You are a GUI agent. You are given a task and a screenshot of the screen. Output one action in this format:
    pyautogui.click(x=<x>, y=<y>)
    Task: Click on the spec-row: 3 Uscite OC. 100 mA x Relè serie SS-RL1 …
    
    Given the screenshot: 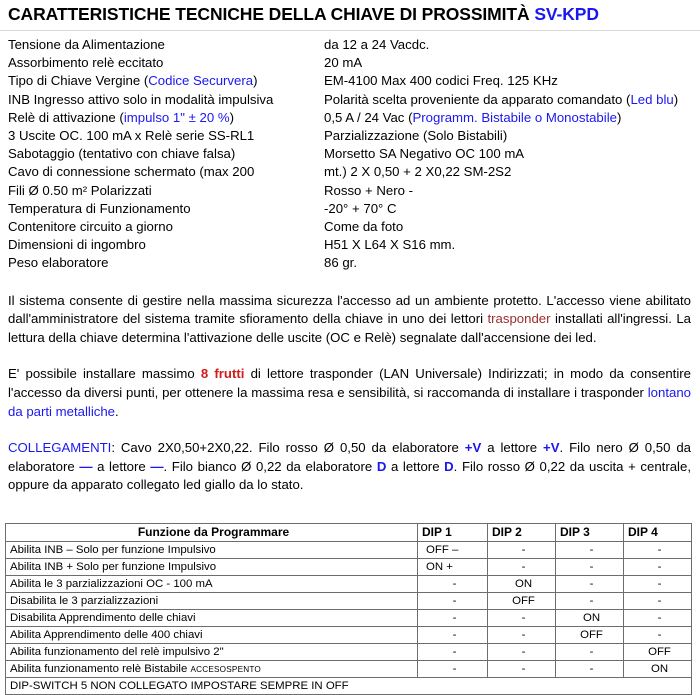 What is the action you would take?
    pyautogui.click(x=354, y=136)
    